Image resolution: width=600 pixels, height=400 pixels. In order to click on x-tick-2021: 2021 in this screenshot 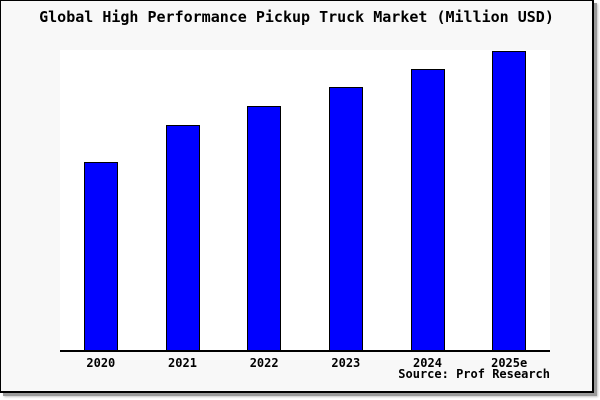, I will do `click(182, 363)`.